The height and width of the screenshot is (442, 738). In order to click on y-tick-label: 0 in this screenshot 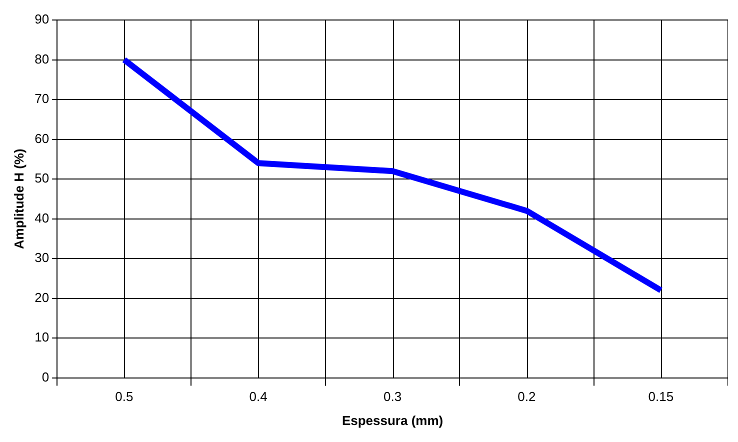, I will do `click(46, 376)`.